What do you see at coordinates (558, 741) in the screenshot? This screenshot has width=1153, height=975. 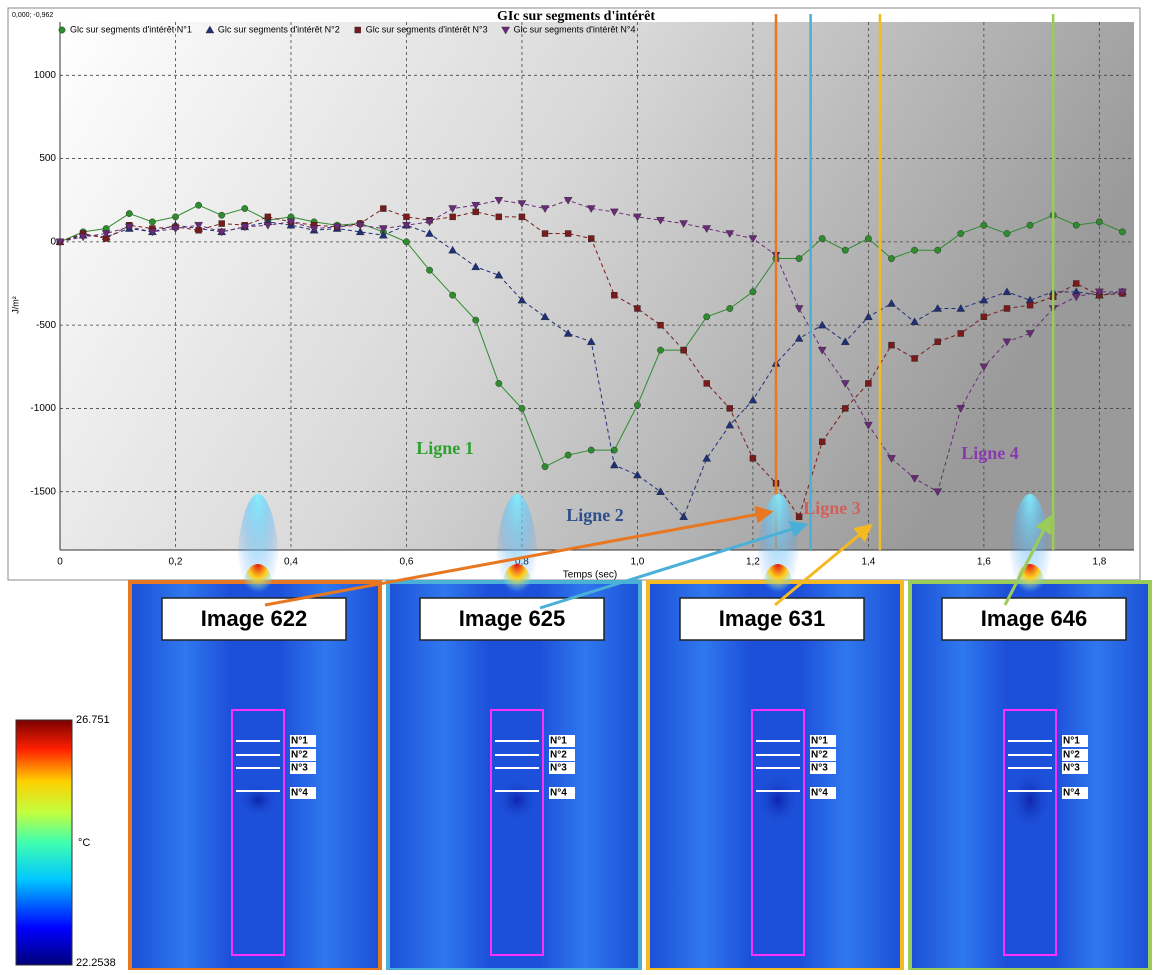 I see `segment-label: N°1` at bounding box center [558, 741].